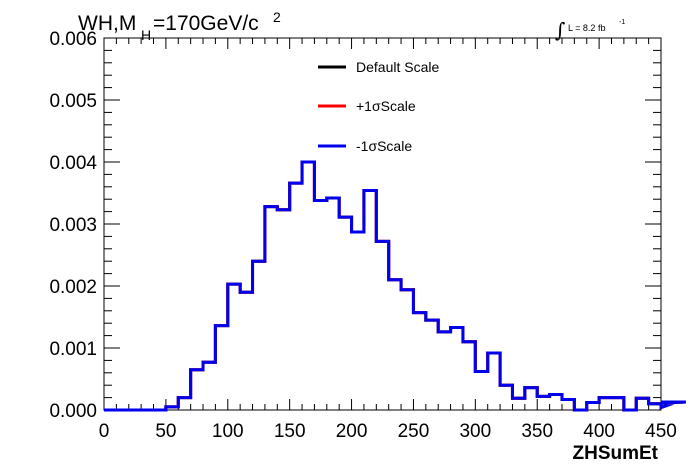 The width and height of the screenshot is (696, 472). Describe the element at coordinates (586, 28) in the screenshot. I see `lumi-text: L = 8.2 fb` at that location.